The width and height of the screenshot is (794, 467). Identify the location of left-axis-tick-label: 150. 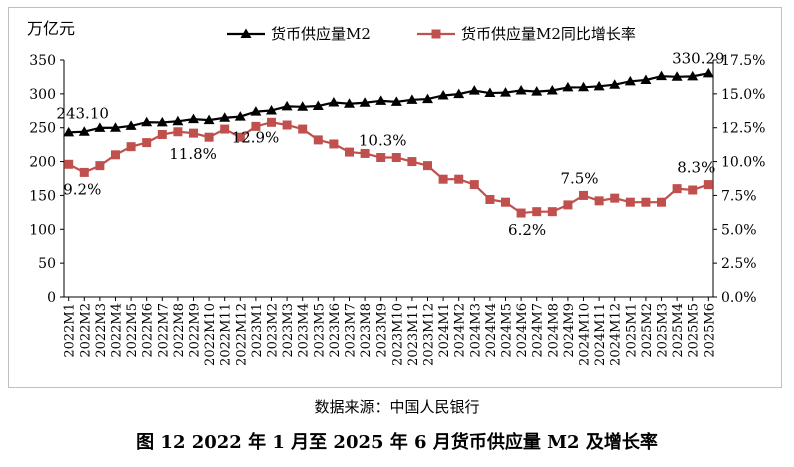
(42, 196).